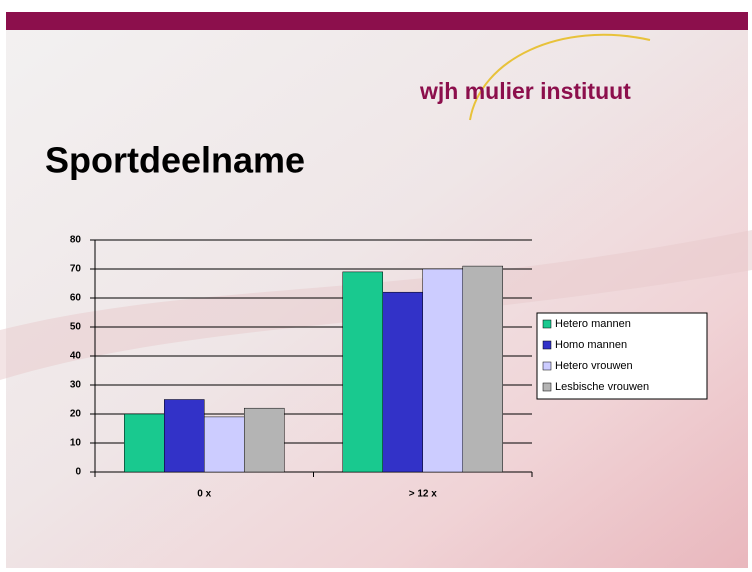 This screenshot has width=752, height=572. I want to click on legend-label: Homo mannen, so click(591, 345).